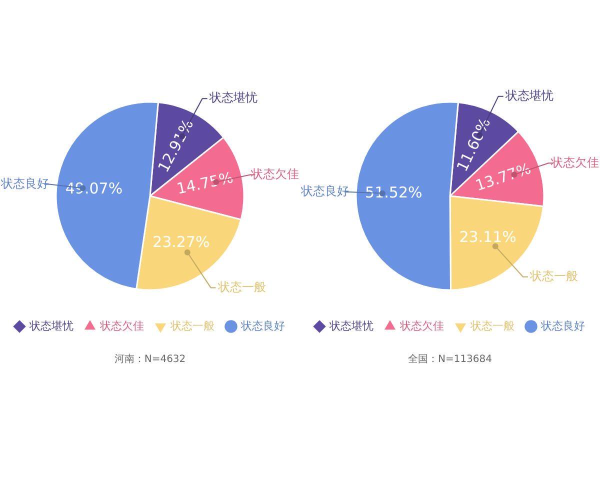 This screenshot has height=480, width=600. Describe the element at coordinates (487, 237) in the screenshot. I see `data-label: 23.11%` at that location.